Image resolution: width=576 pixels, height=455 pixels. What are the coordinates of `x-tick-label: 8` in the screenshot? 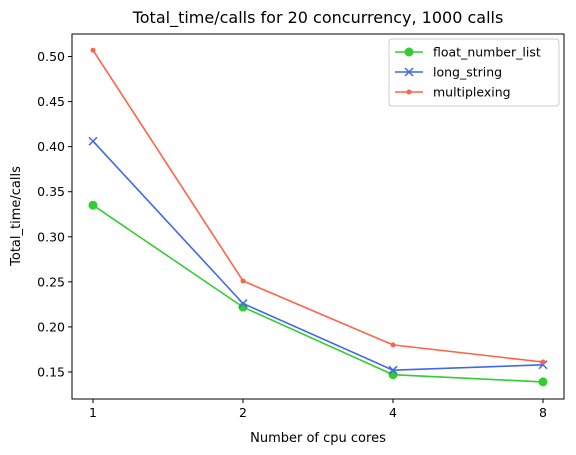 It's located at (543, 412).